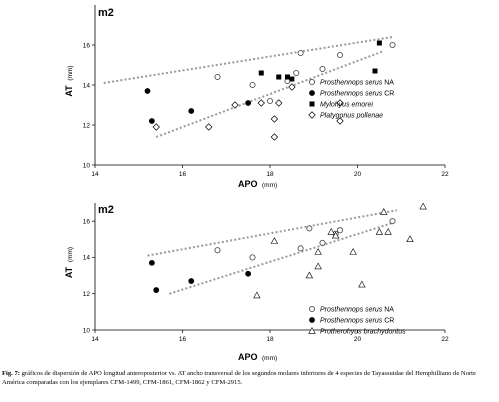 The image size is (499, 402). What do you see at coordinates (270, 174) in the screenshot?
I see `x-tick-label: 18` at bounding box center [270, 174].